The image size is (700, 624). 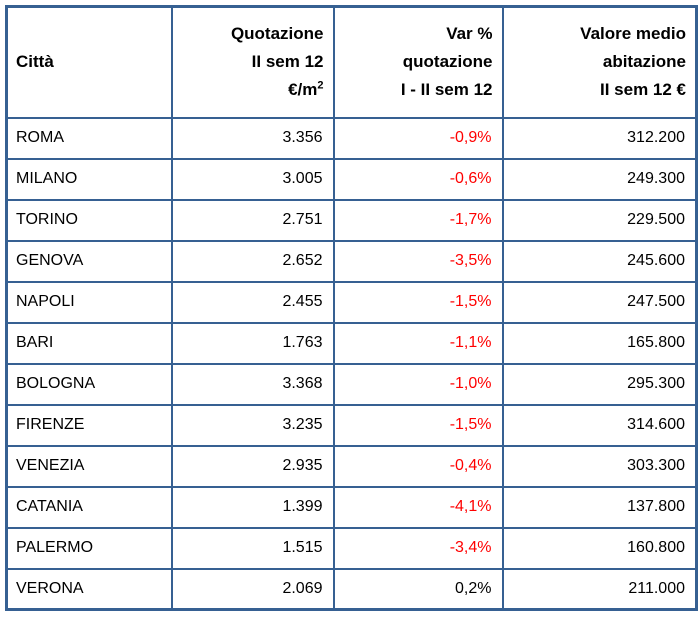 What do you see at coordinates (599, 548) in the screenshot?
I see `valore-cell: 160.800` at bounding box center [599, 548].